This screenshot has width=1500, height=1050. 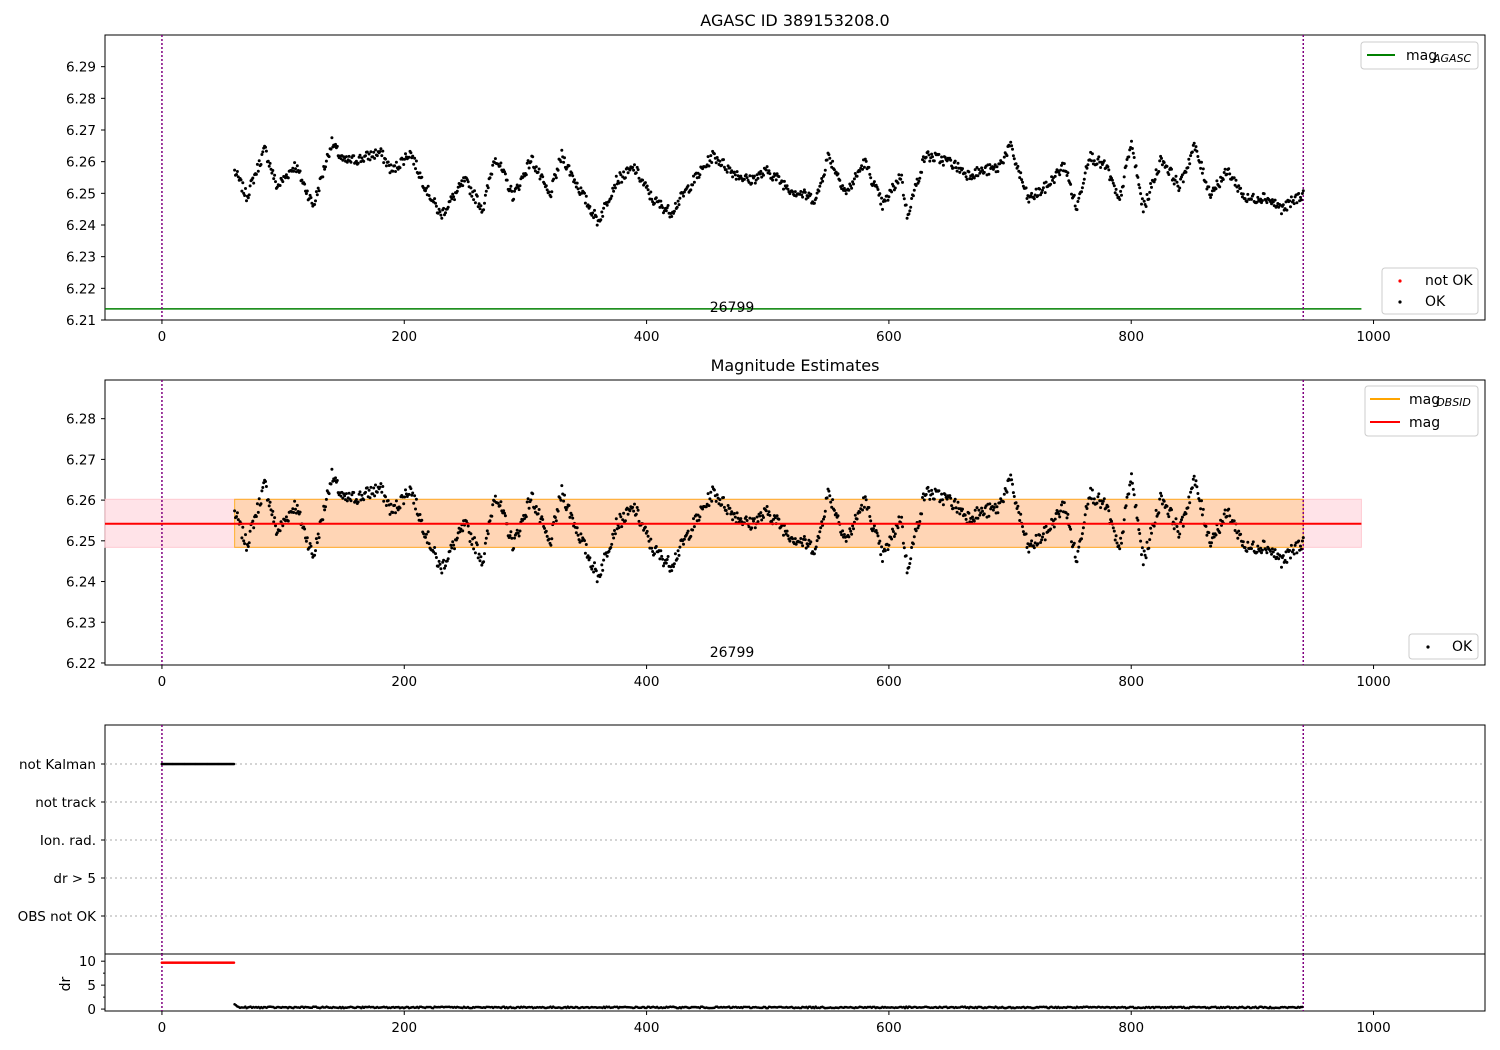 What do you see at coordinates (1452, 58) in the screenshot?
I see `legend-agasc-subscript: AGASC` at bounding box center [1452, 58].